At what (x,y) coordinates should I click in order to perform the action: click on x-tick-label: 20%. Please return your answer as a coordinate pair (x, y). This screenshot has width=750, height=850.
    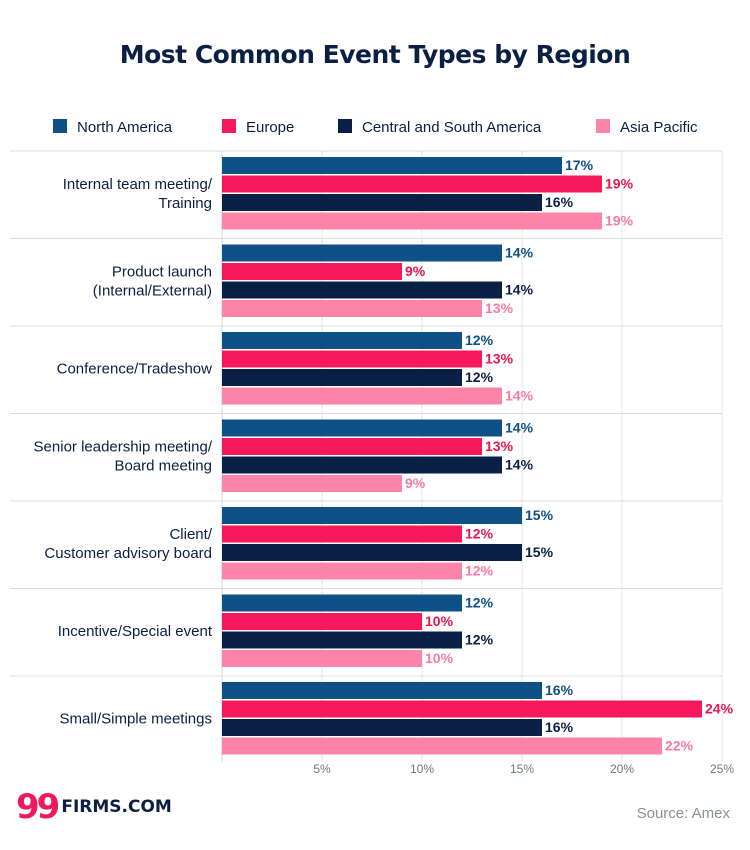
    Looking at the image, I should click on (622, 769).